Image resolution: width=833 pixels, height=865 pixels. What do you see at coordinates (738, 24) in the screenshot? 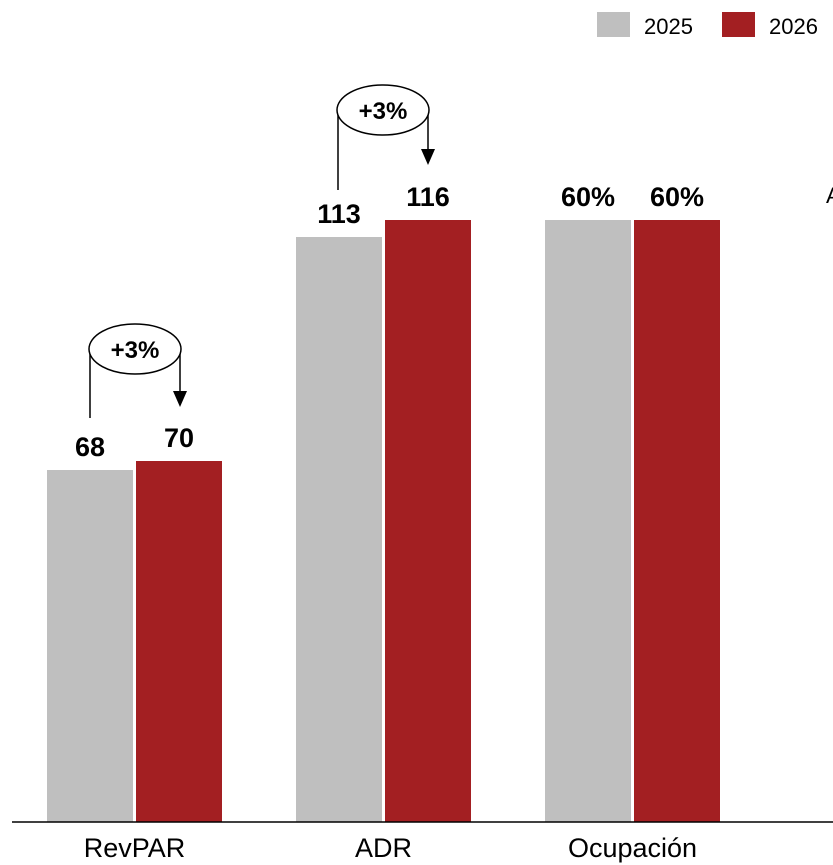
I see `legend-swatch-2026` at bounding box center [738, 24].